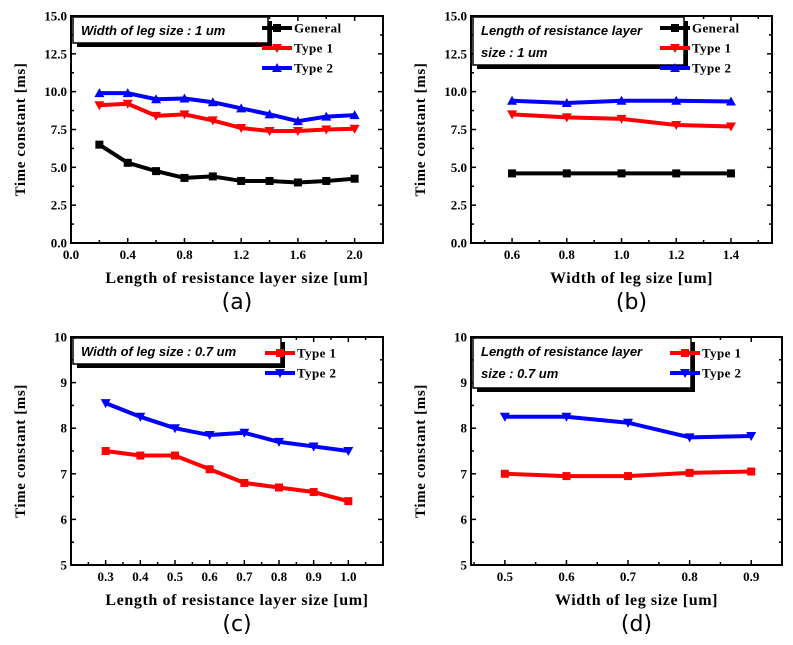 This screenshot has width=793, height=645. Describe the element at coordinates (731, 254) in the screenshot. I see `x-tick-label: 1.4` at that location.